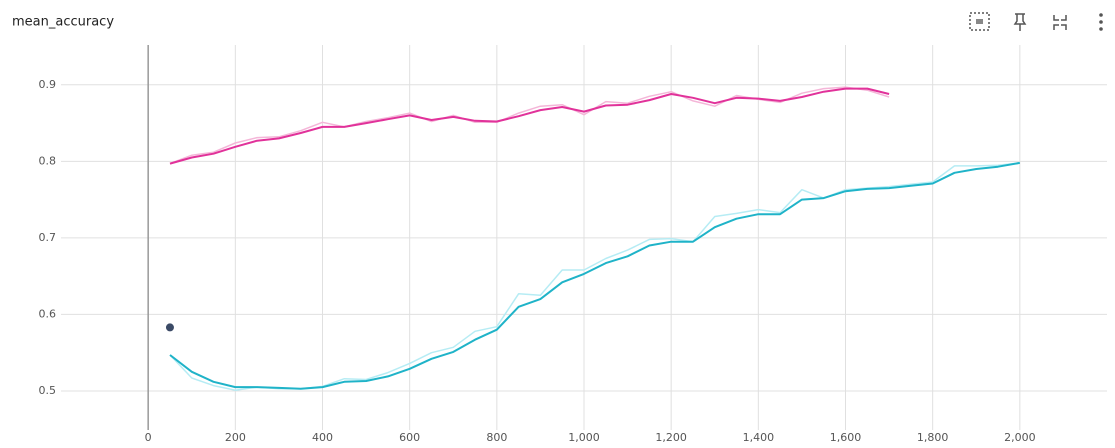 The image size is (1115, 448). I want to click on x-tick-label: 1,400, so click(759, 437).